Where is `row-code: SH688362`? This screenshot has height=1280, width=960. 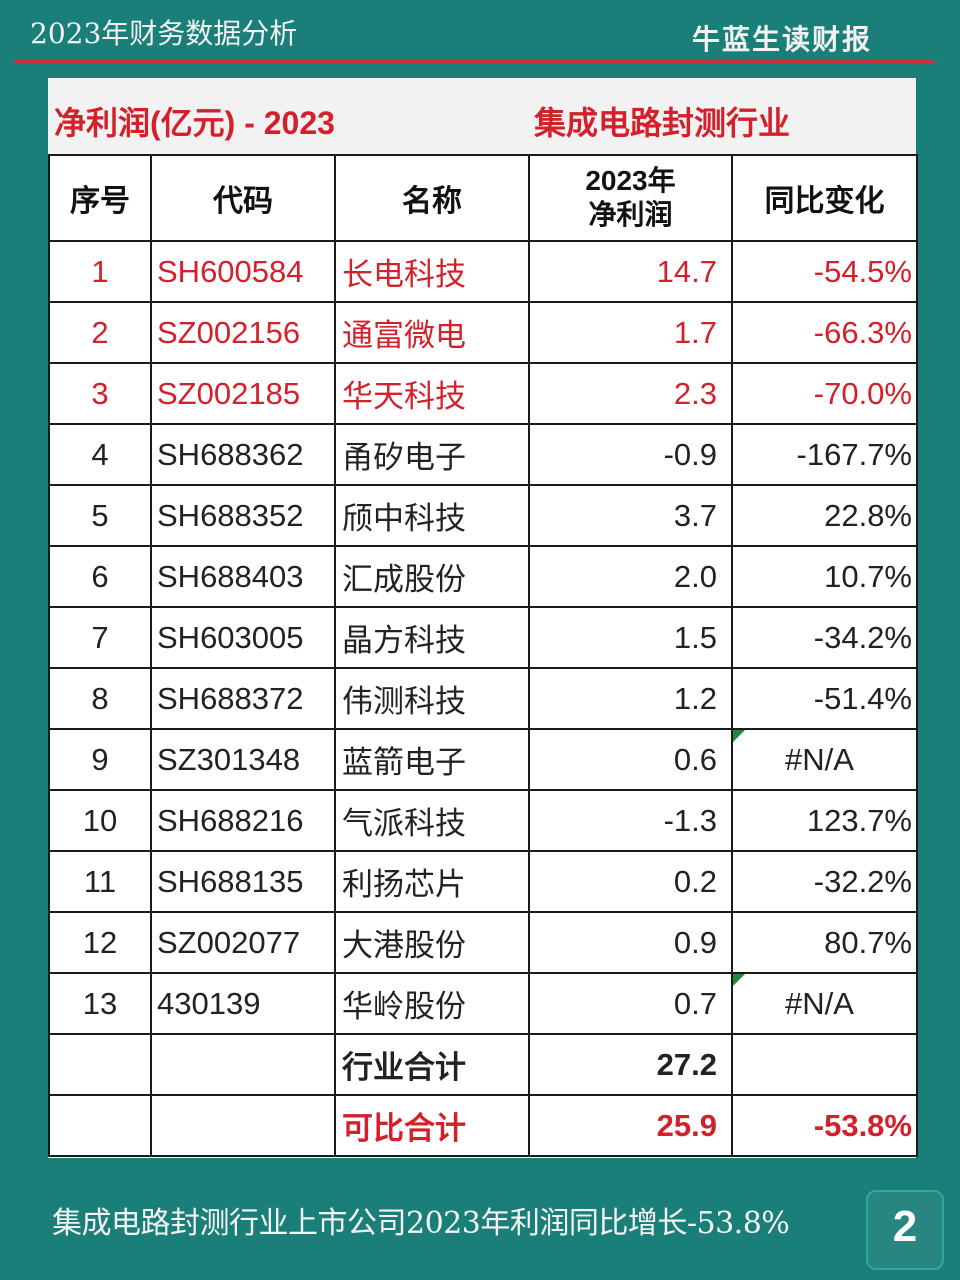 row-code: SH688362 is located at coordinates (243, 454).